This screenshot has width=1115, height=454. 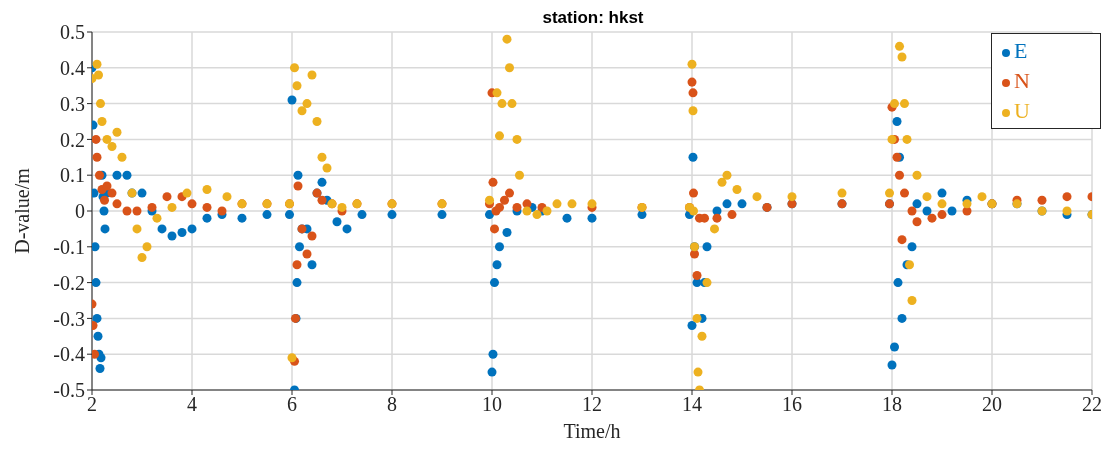 I want to click on x-axis-title: Time/h, so click(x=592, y=431).